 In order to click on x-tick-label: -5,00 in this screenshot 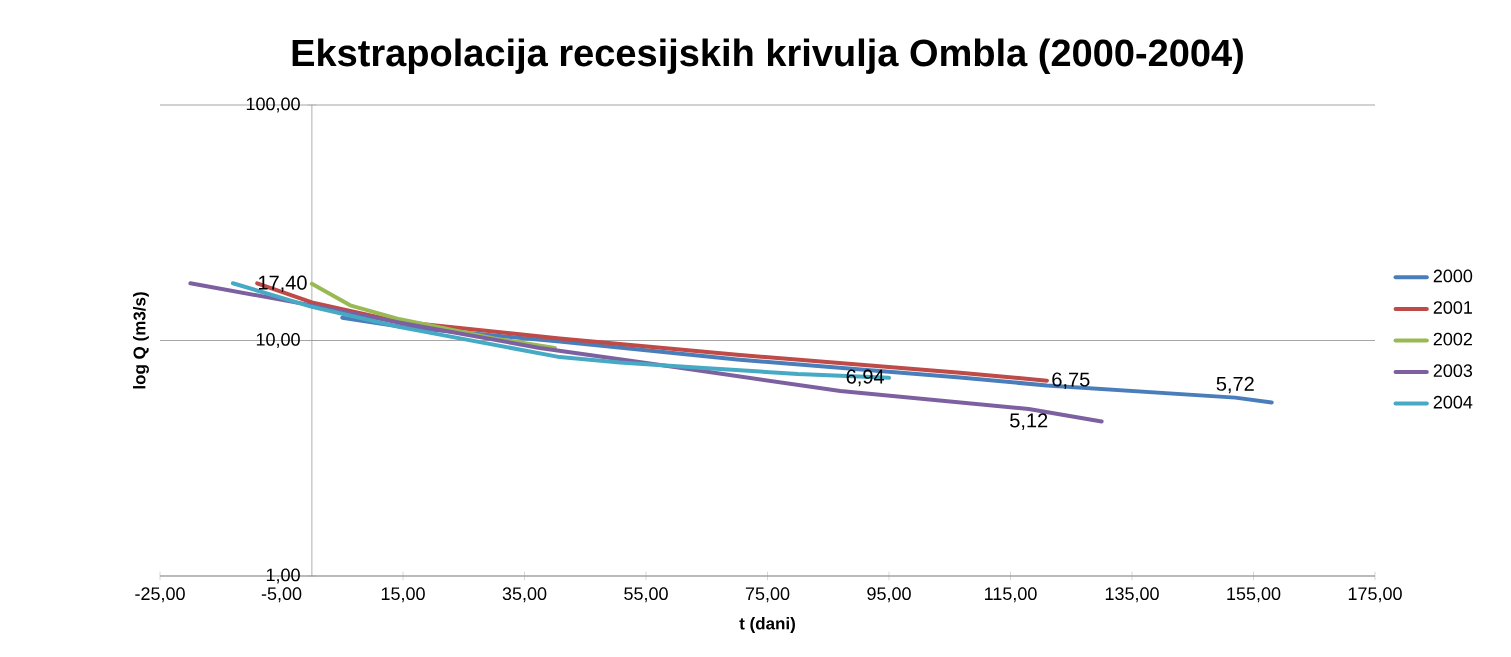, I will do `click(281, 595)`.